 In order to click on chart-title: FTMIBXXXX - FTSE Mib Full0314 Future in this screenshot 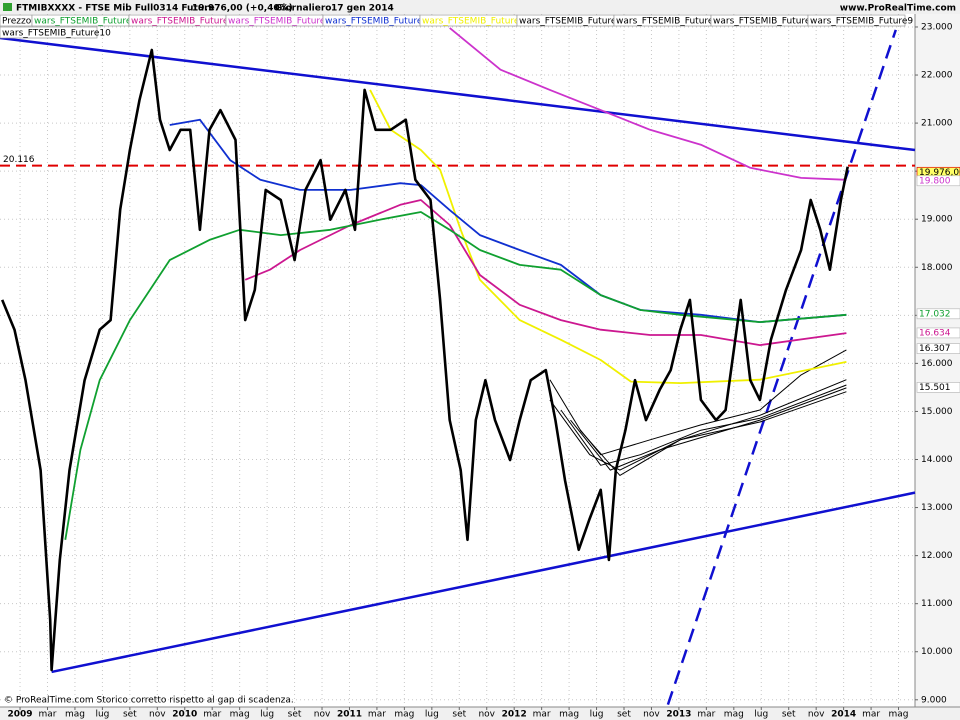, I will do `click(115, 9)`.